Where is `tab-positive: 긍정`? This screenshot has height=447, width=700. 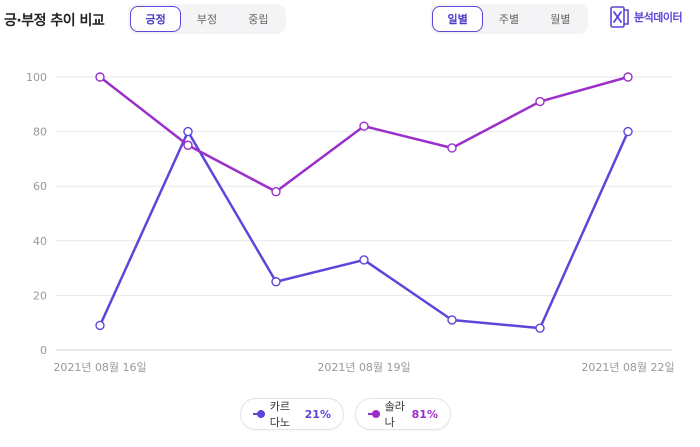 tab-positive: 긍정 is located at coordinates (156, 19).